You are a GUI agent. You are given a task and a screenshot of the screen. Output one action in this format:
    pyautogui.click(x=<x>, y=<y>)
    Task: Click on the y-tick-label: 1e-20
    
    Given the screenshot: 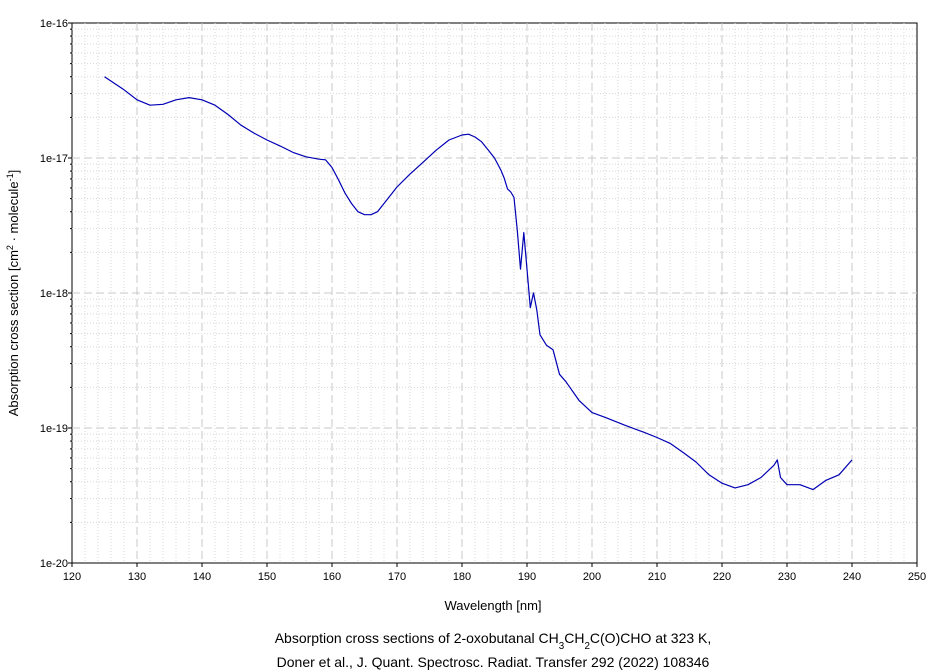 What is the action you would take?
    pyautogui.click(x=54, y=564)
    